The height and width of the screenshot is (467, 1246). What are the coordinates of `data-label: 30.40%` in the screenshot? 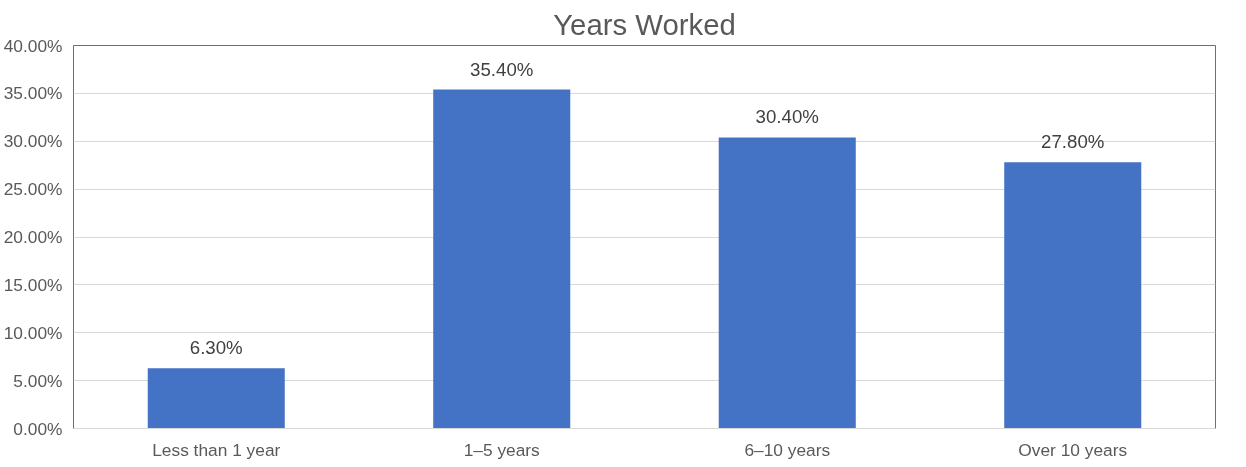 It's located at (787, 117).